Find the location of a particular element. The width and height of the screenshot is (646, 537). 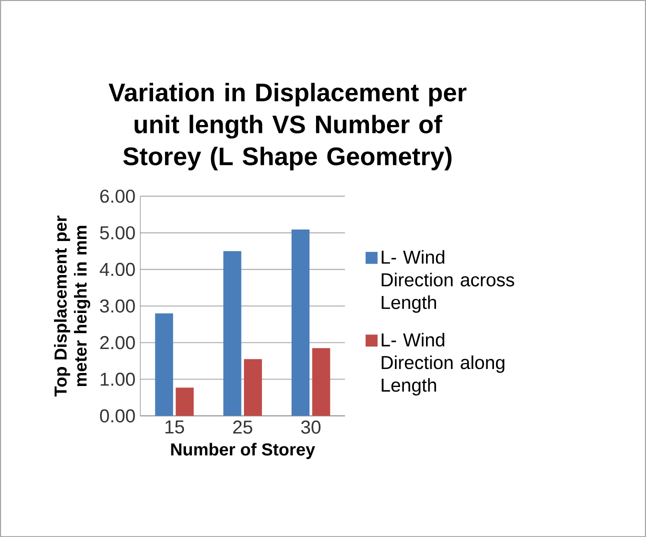

x-tick-label: 15 is located at coordinates (174, 427).